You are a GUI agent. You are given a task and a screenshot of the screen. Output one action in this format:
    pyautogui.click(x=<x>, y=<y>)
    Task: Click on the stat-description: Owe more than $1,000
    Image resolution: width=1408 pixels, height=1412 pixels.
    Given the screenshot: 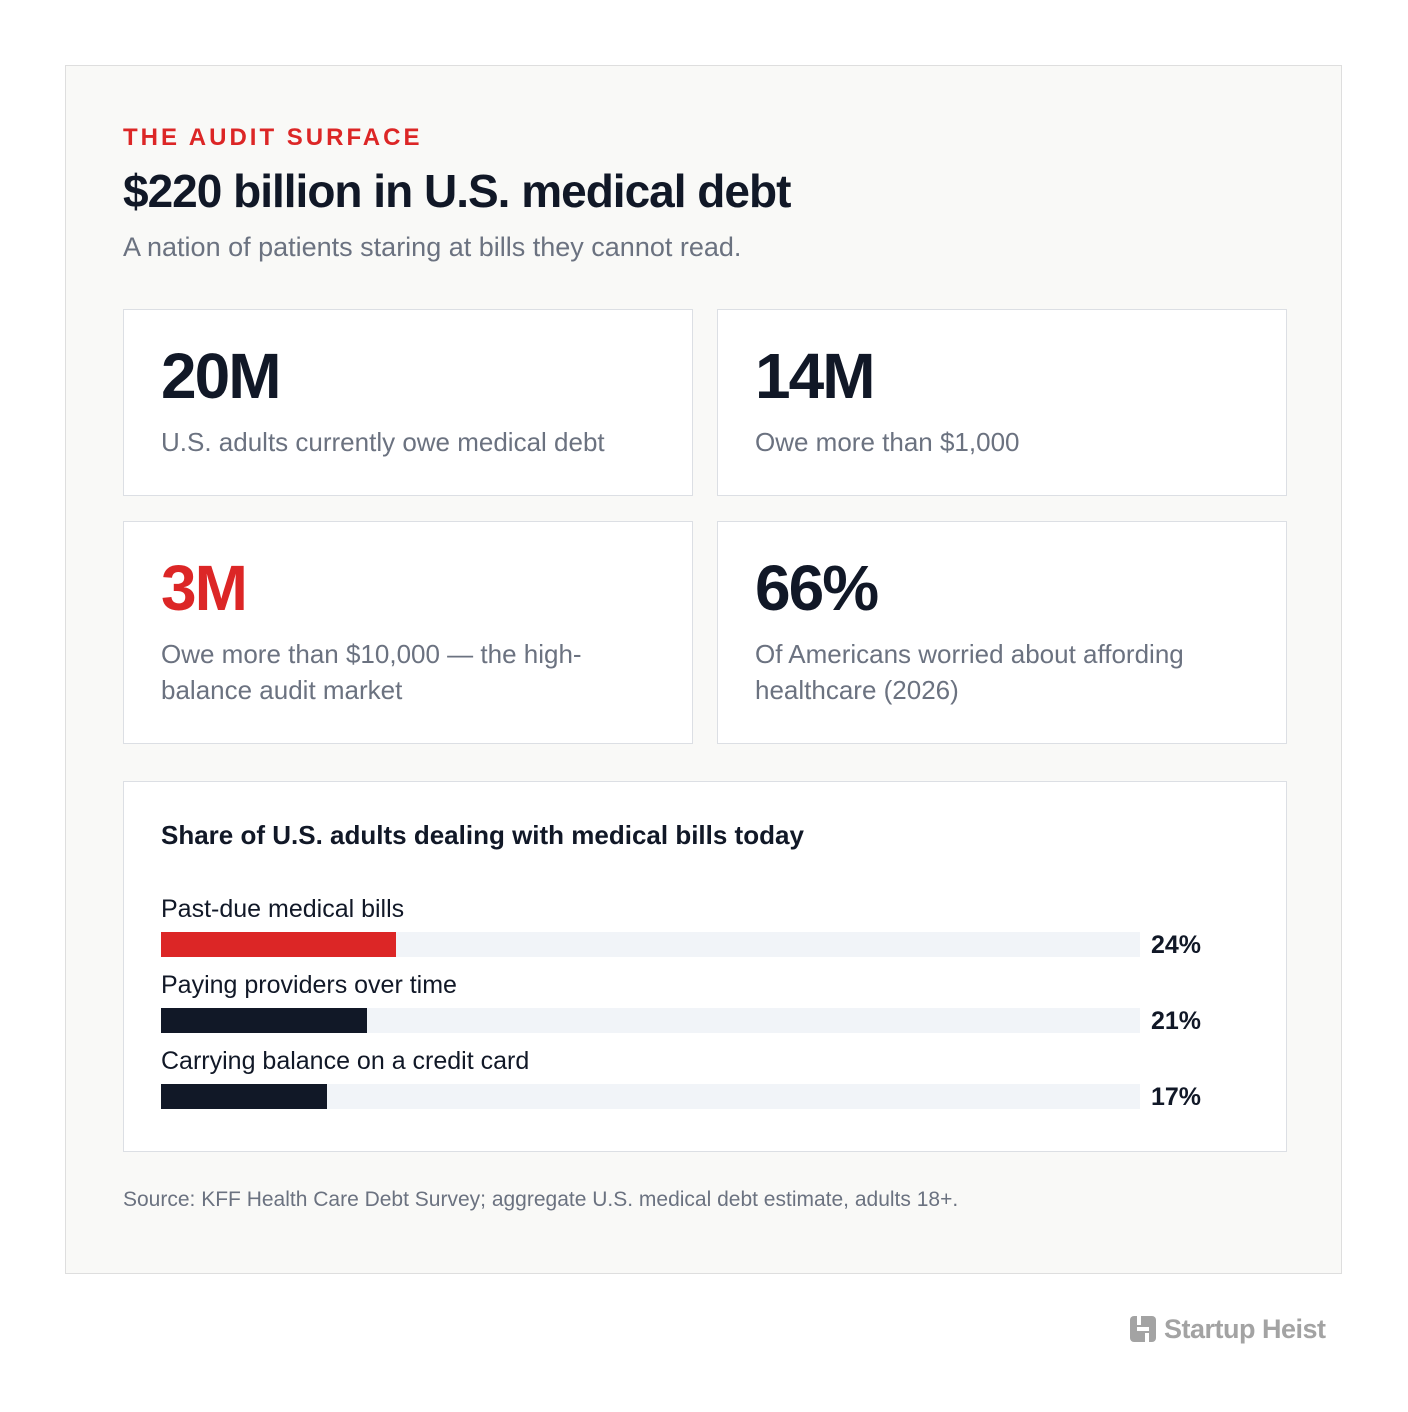 What is the action you would take?
    pyautogui.click(x=887, y=442)
    